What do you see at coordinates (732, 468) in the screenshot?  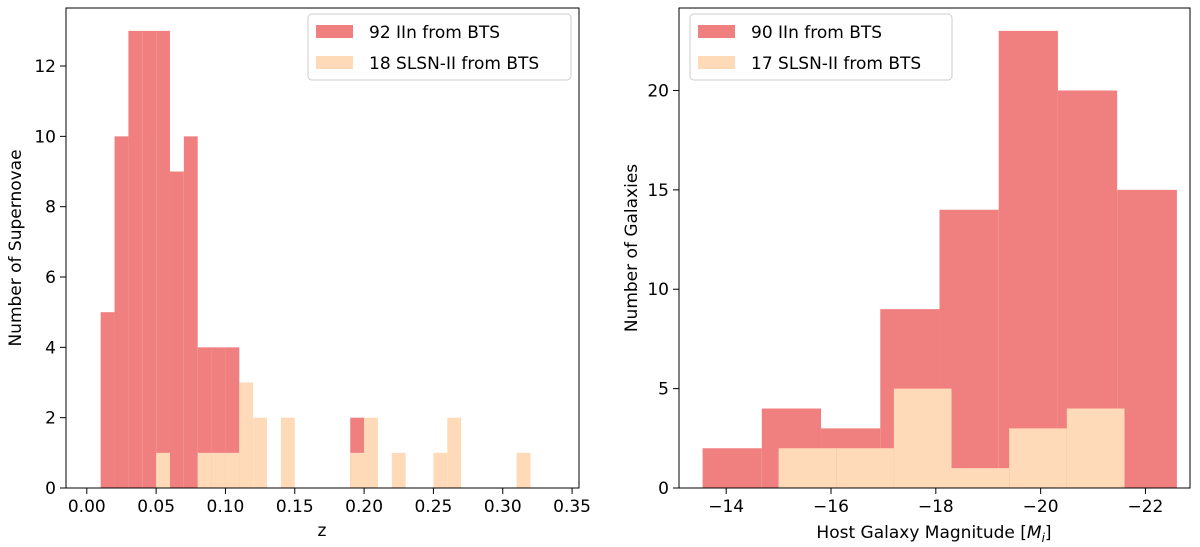 I see `host-magnitude-bar-series0-bin0` at bounding box center [732, 468].